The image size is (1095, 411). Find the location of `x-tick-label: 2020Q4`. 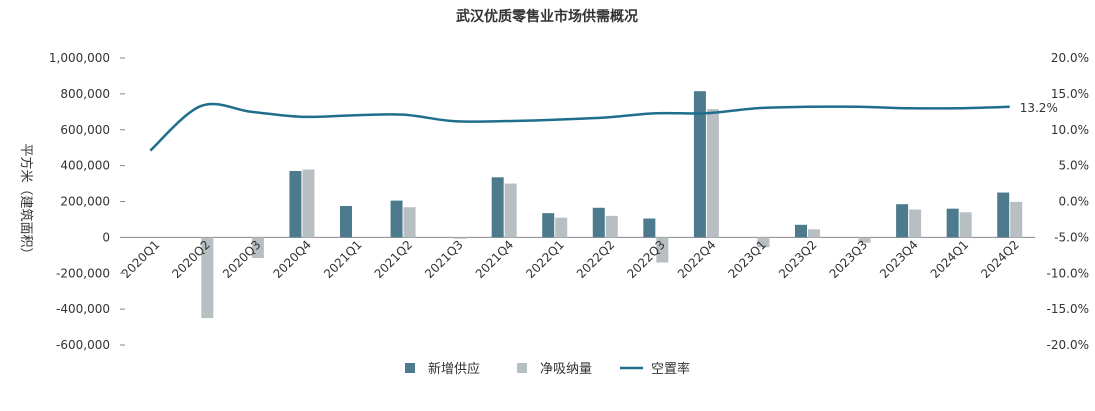

x-tick-label: 2020Q4 is located at coordinates (292, 260).